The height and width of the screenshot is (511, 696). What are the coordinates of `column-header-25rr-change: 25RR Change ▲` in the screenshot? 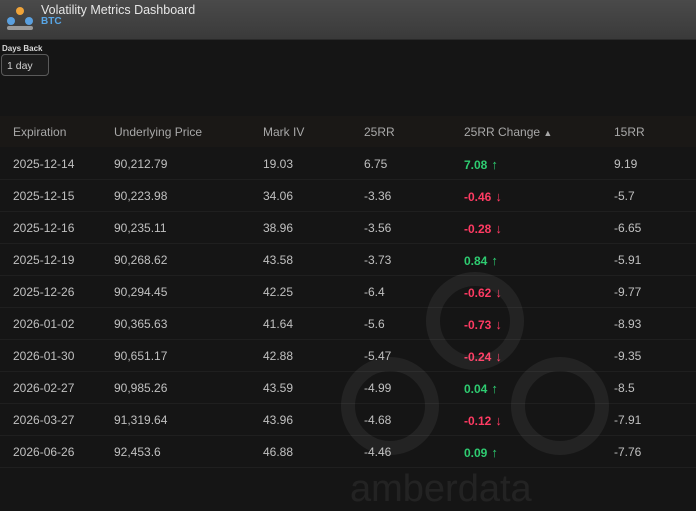 It's located at (508, 132).